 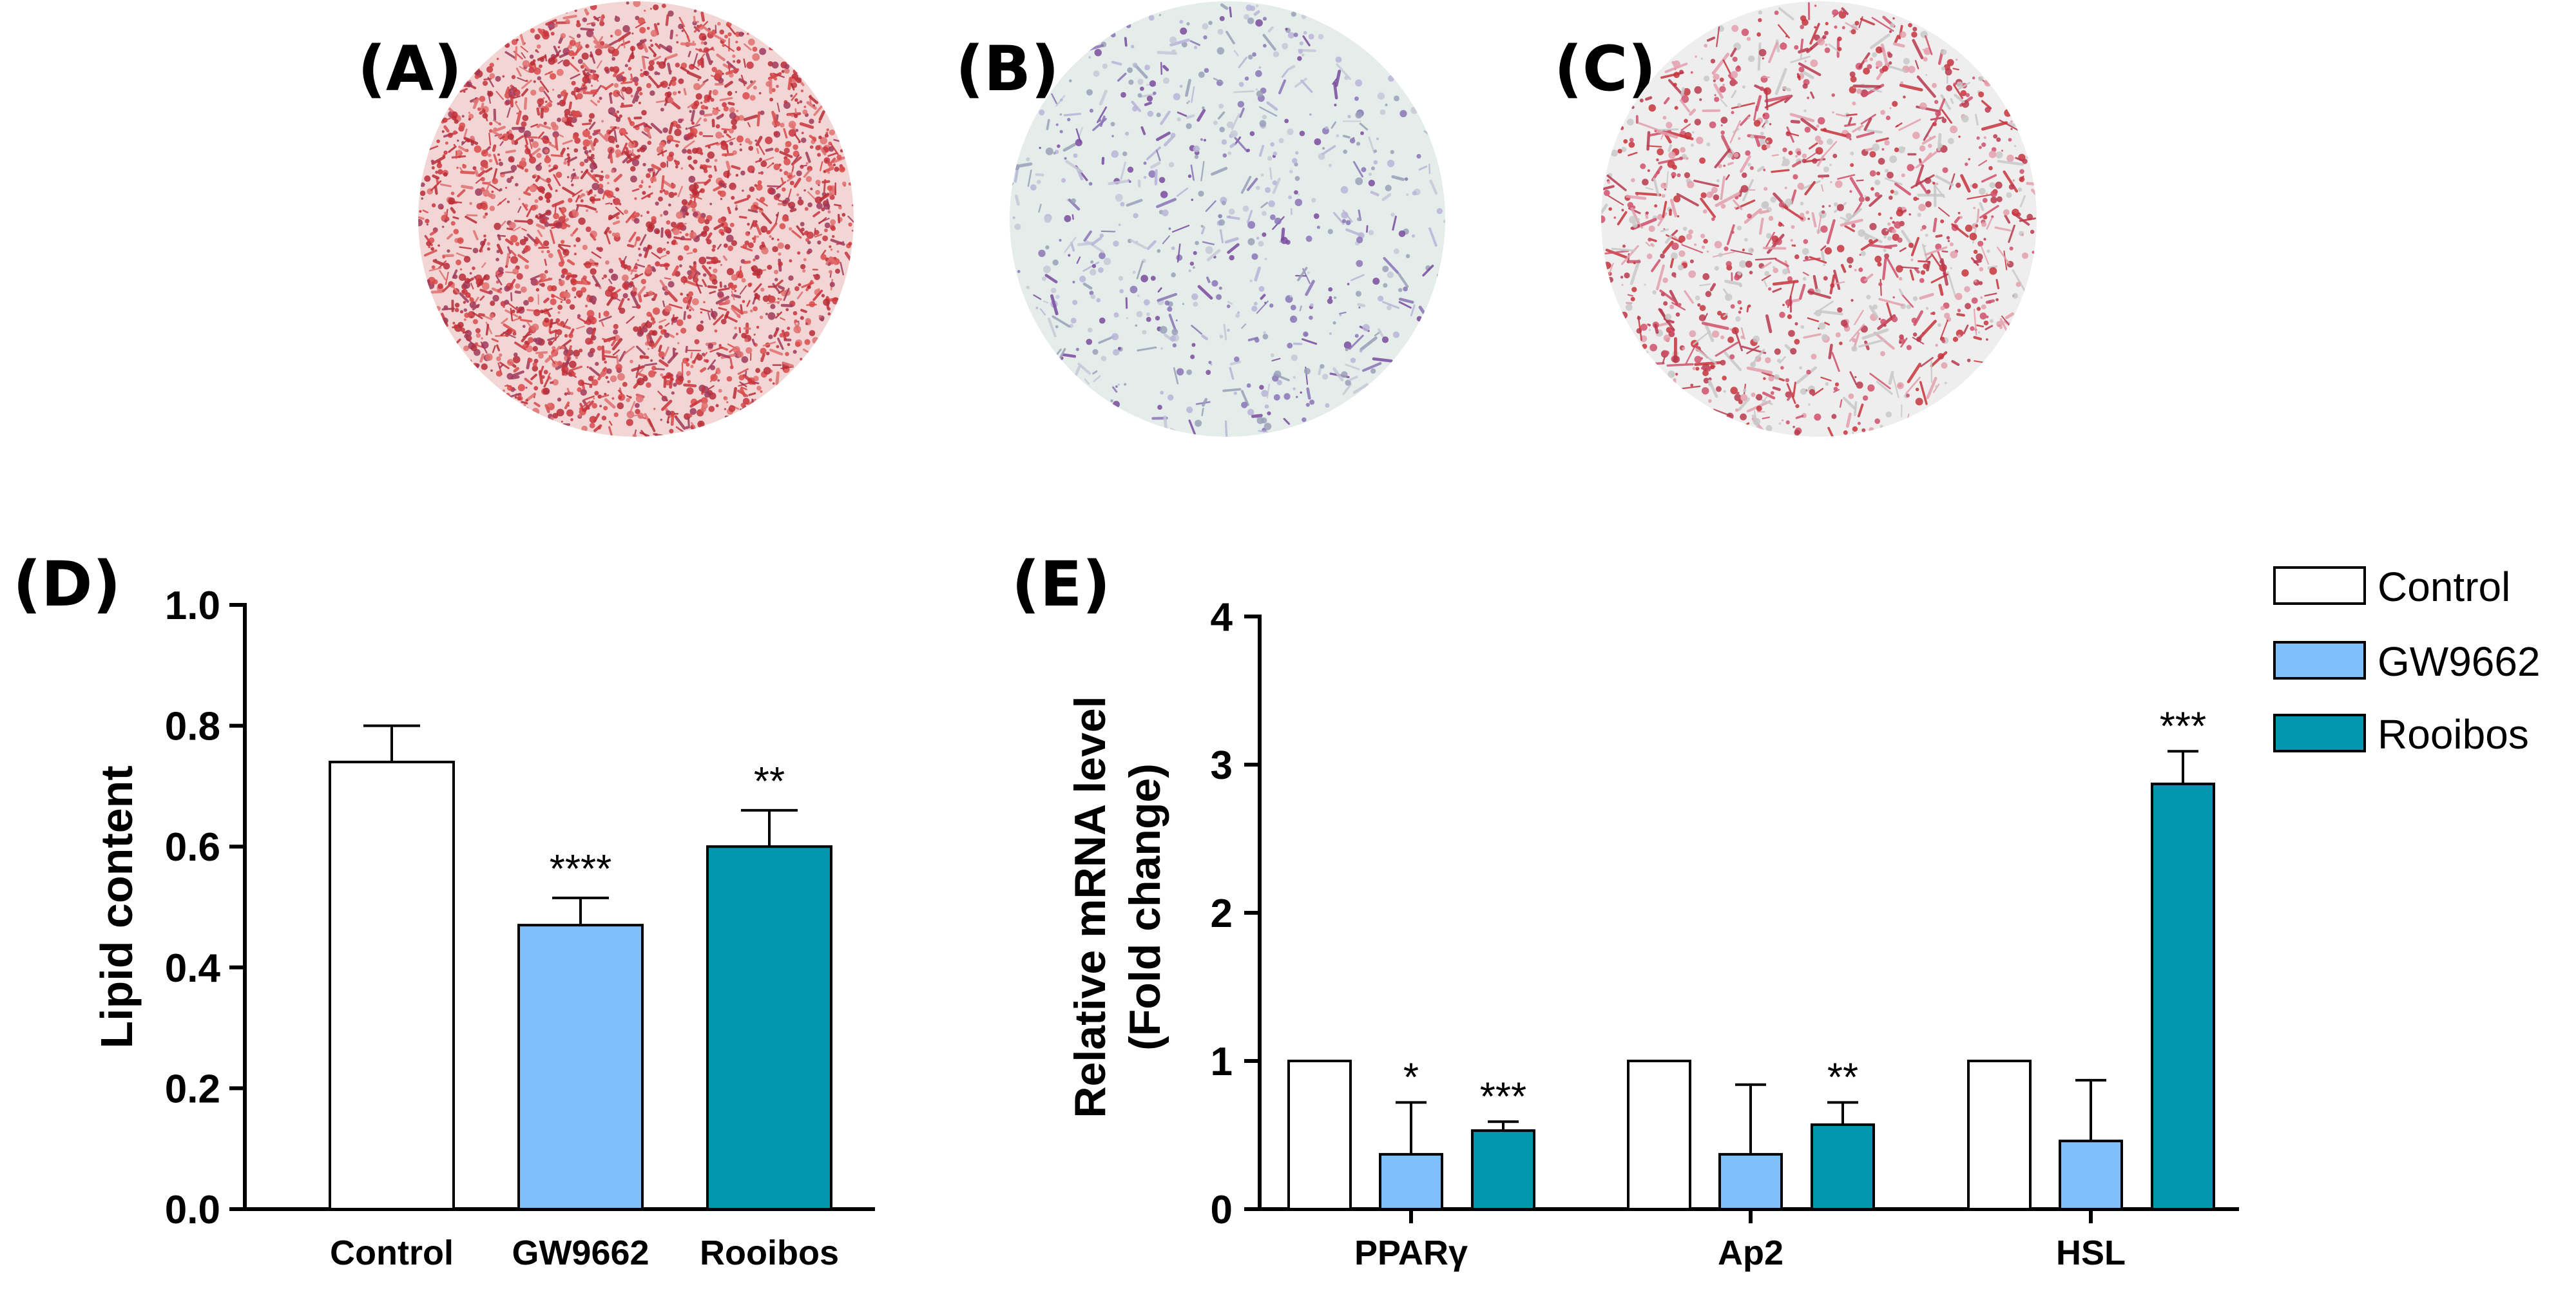 What do you see at coordinates (1750, 1181) in the screenshot?
I see `chart-e-bar` at bounding box center [1750, 1181].